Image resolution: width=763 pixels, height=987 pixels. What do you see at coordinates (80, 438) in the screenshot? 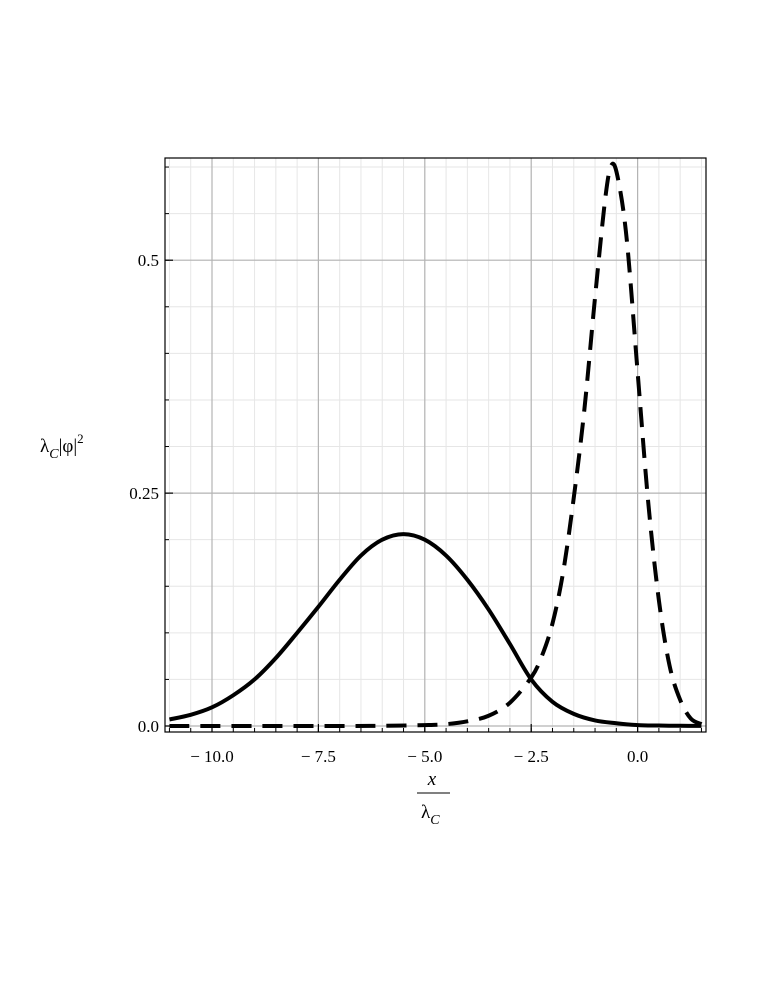
I see `y-axis-label-power: 2` at bounding box center [80, 438].